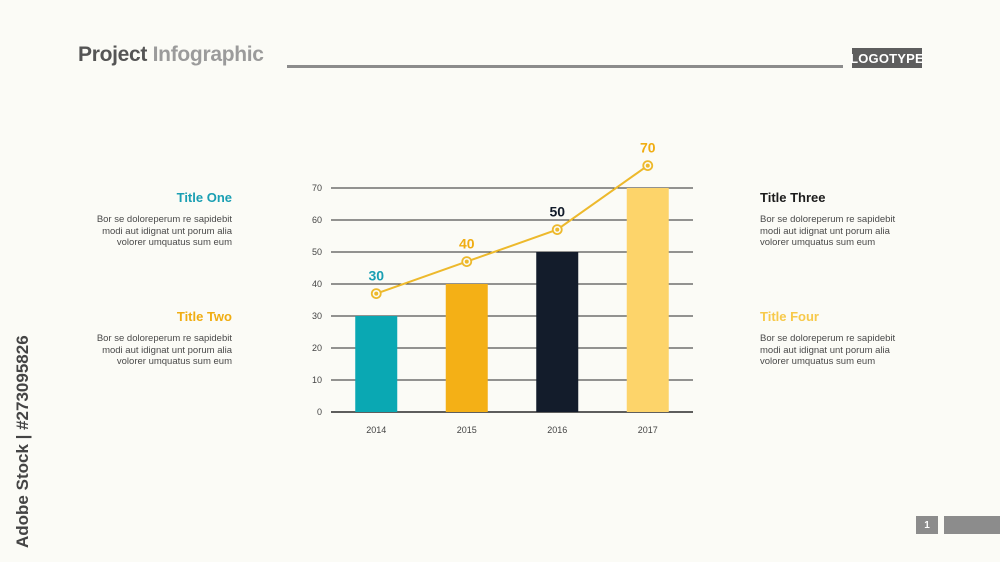 Image resolution: width=1000 pixels, height=562 pixels. I want to click on block-title: Title Three, so click(793, 197).